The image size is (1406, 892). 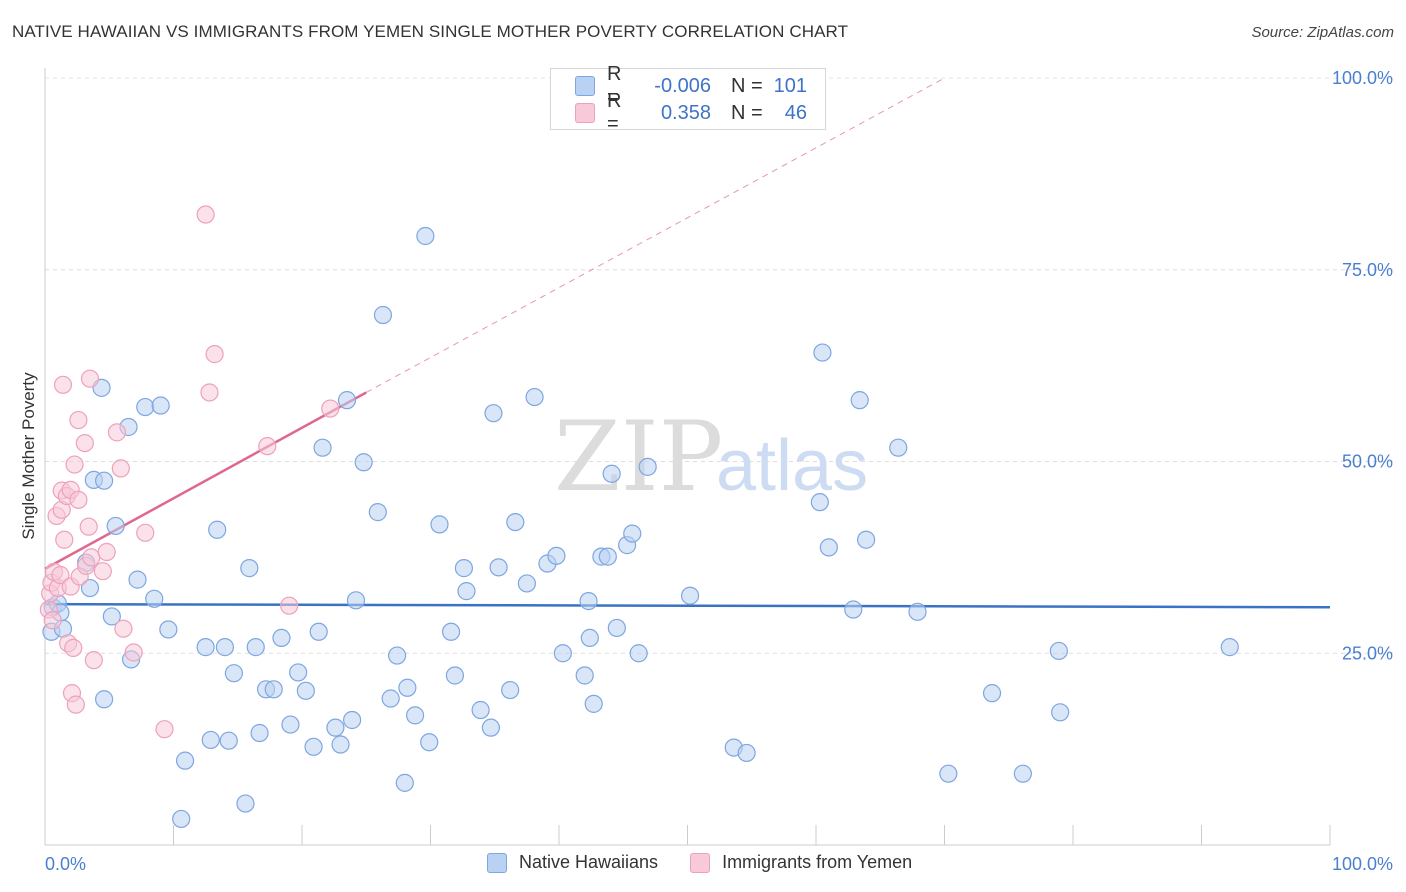 I want to click on stats-legend: R = -0.006 N = 101 R = 0.358 N = 46, so click(x=688, y=99).